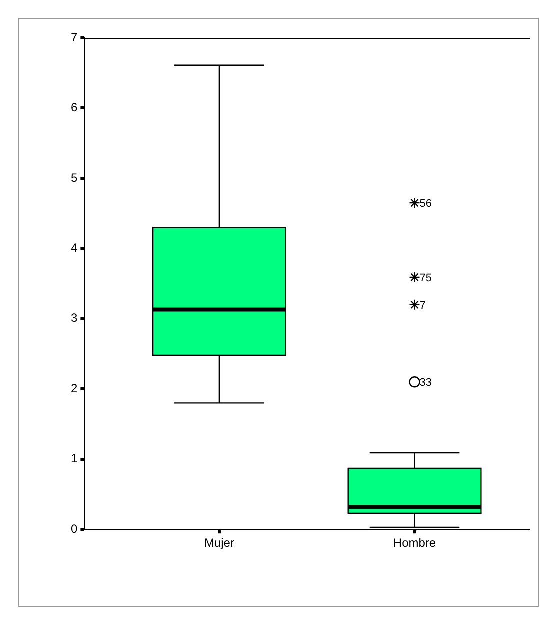 Image resolution: width=557 pixels, height=624 pixels. Describe the element at coordinates (423, 306) in the screenshot. I see `annotation: 7` at that location.